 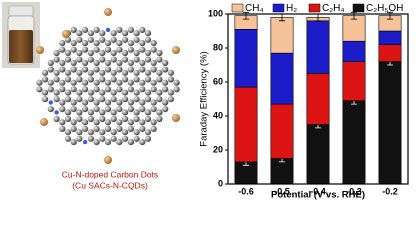 I want to click on y-tick-label: 0, so click(x=220, y=183).